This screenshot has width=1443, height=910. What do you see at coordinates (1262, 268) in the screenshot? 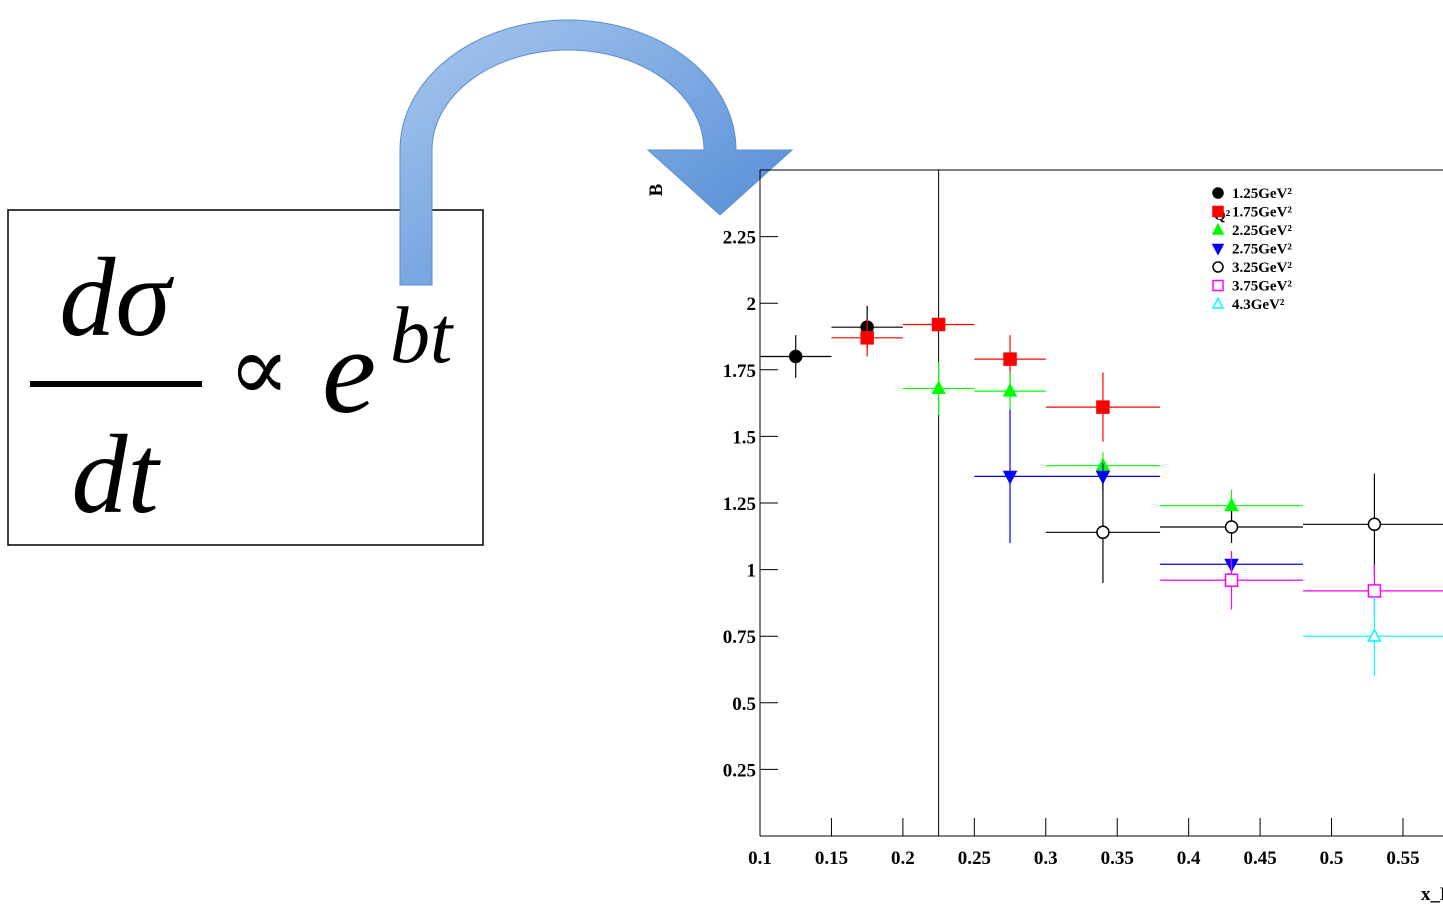
I see `legend-label: 3.25GeV²` at bounding box center [1262, 268].